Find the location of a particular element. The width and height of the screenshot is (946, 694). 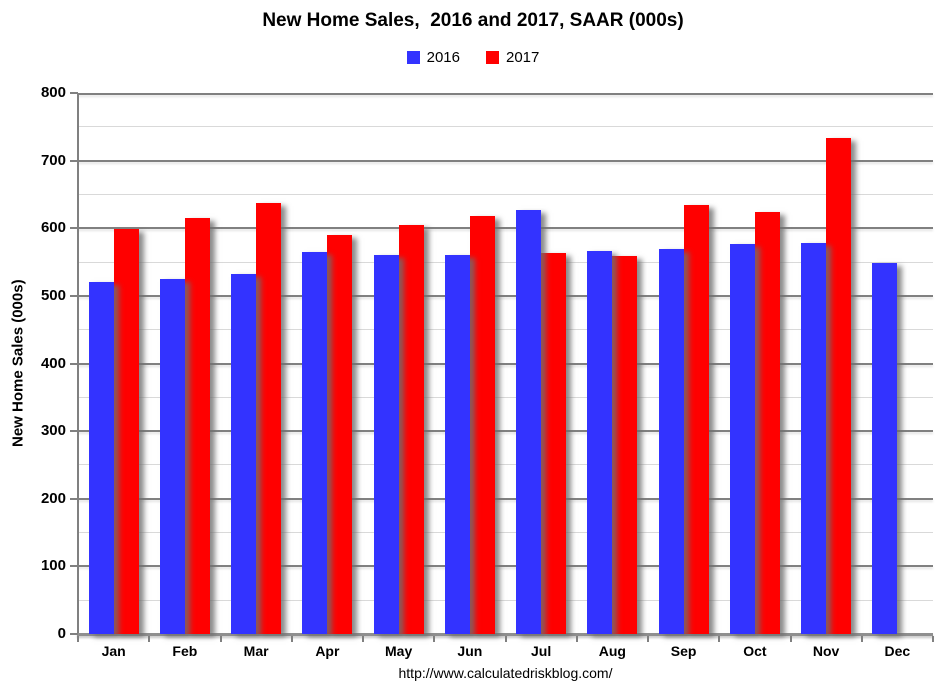

bar-2016-sep is located at coordinates (671, 441).